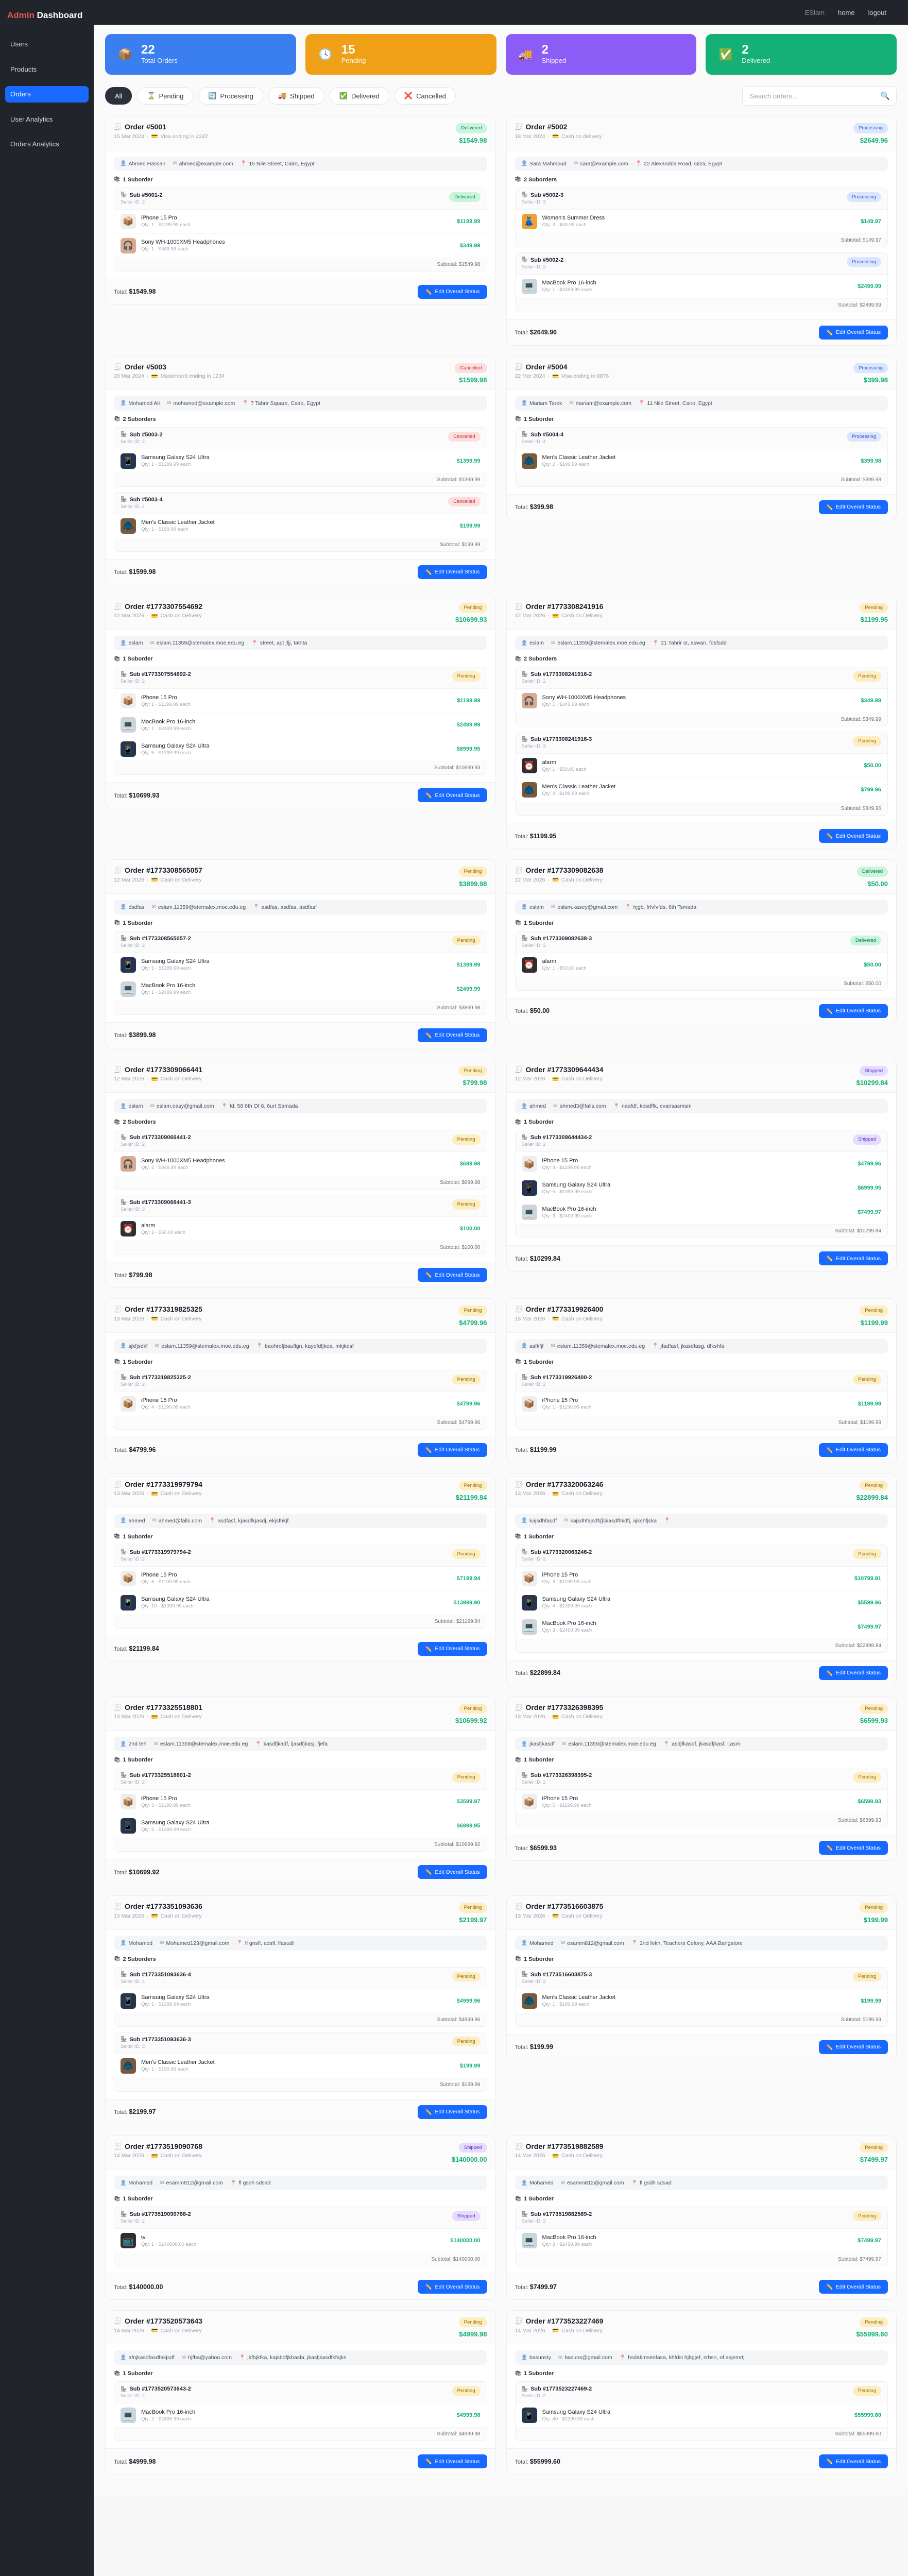 This screenshot has height=2576, width=908. What do you see at coordinates (701, 1422) in the screenshot?
I see `suborder-subtotal: Subtotal: $1199.99` at bounding box center [701, 1422].